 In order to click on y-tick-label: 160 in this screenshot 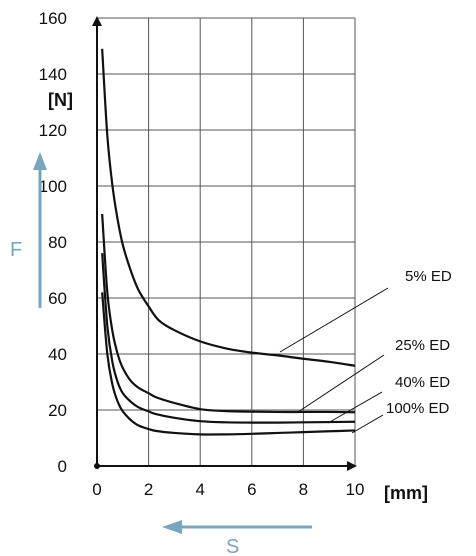, I will do `click(53, 18)`.